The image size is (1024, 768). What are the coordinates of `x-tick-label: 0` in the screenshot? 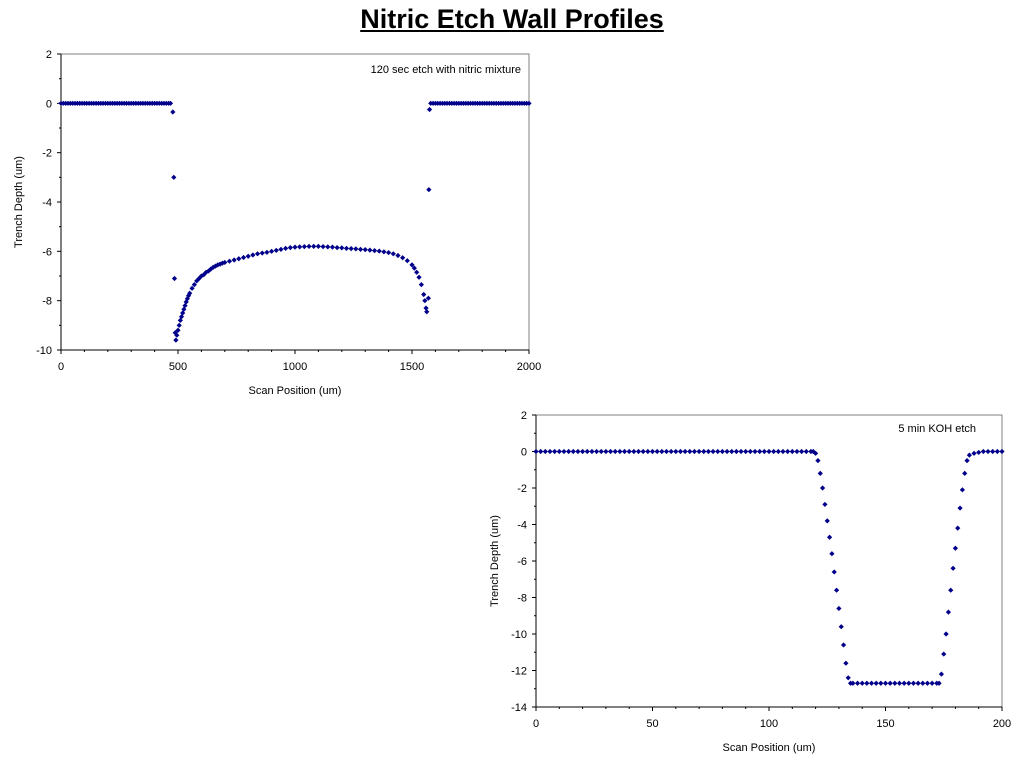 It's located at (61, 367).